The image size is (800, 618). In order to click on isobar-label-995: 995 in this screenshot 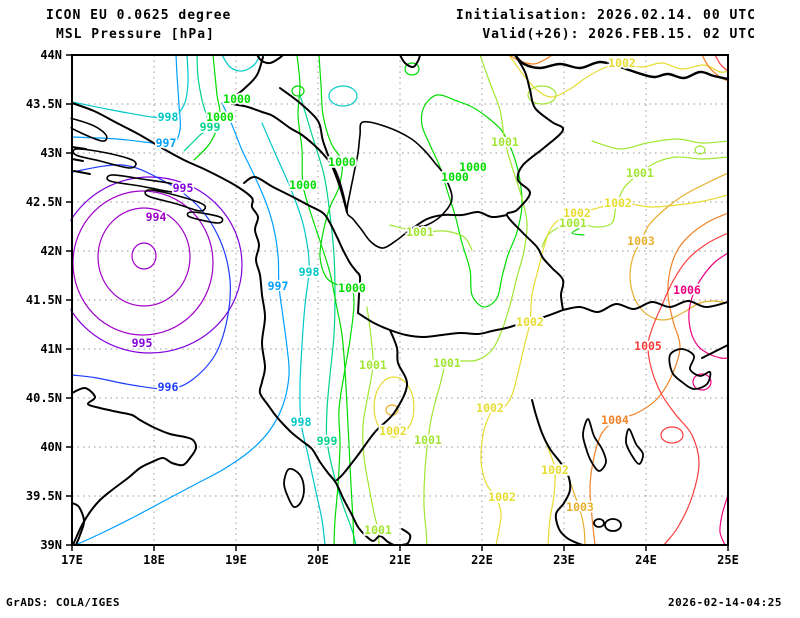, I will do `click(183, 188)`.